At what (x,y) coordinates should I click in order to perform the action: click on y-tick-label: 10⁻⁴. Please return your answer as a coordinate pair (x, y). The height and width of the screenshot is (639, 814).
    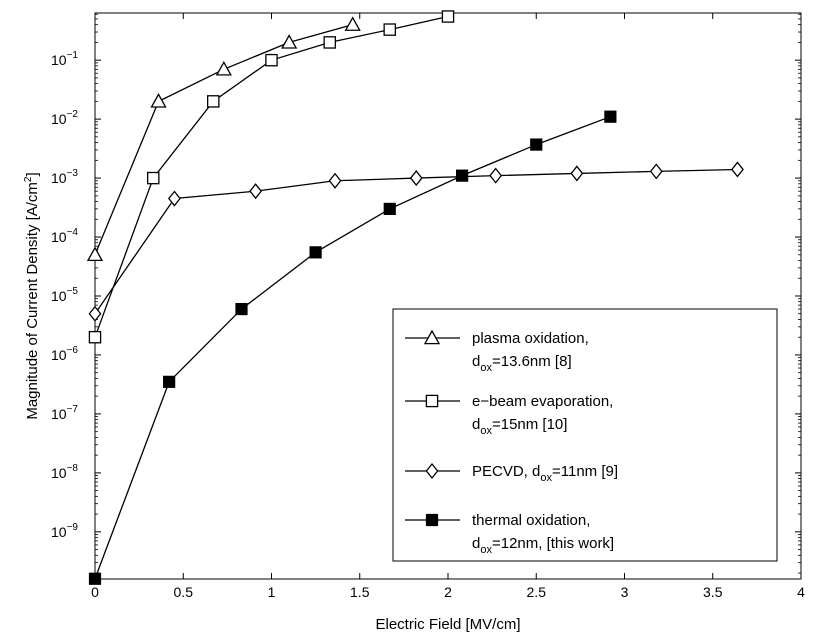
    Looking at the image, I should click on (64, 236).